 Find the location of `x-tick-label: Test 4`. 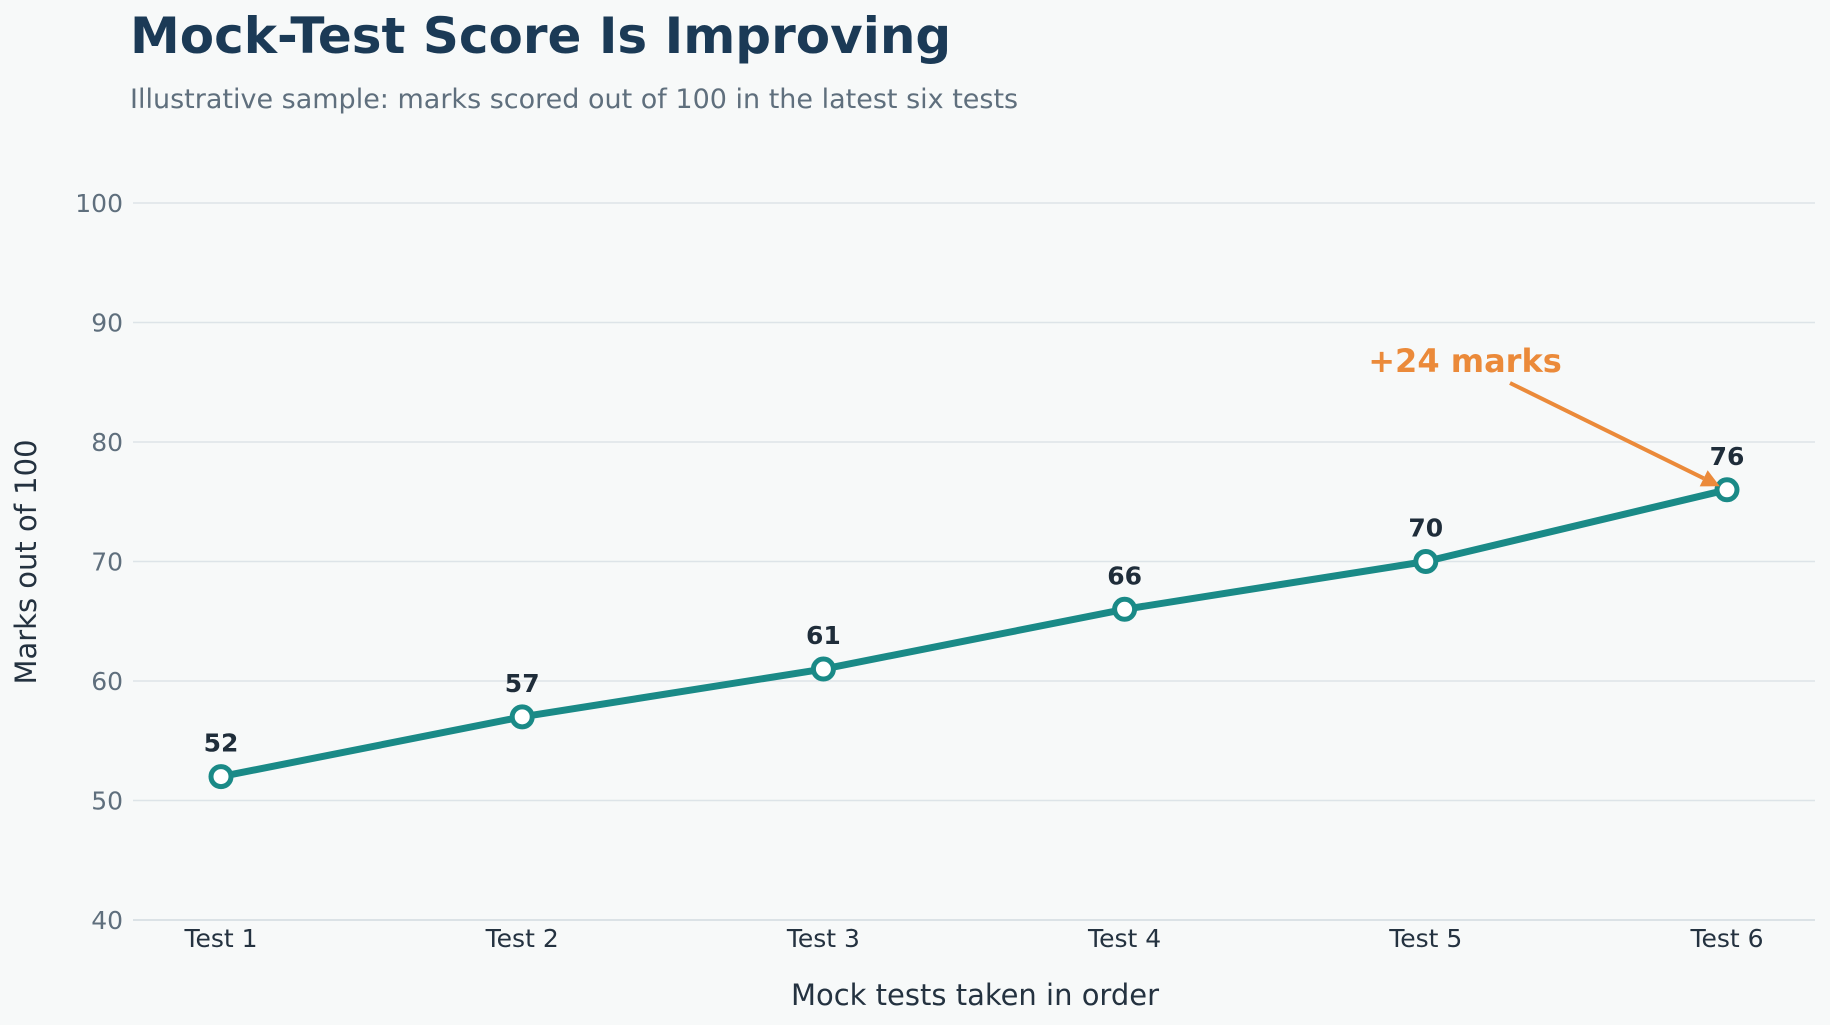

x-tick-label: Test 4 is located at coordinates (1124, 938).